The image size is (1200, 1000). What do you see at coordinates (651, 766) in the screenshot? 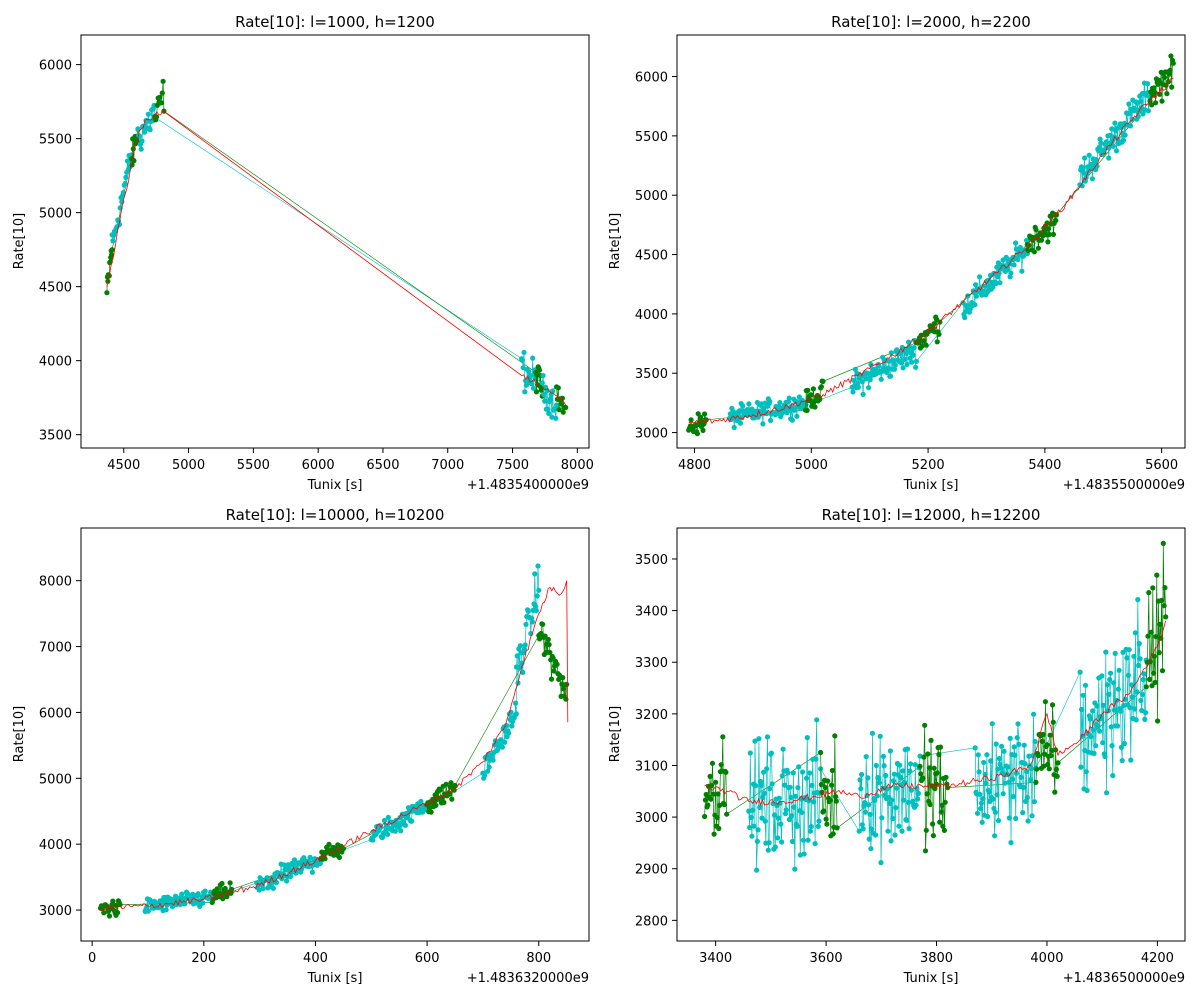
I see `y-tick-label: 3100` at bounding box center [651, 766].